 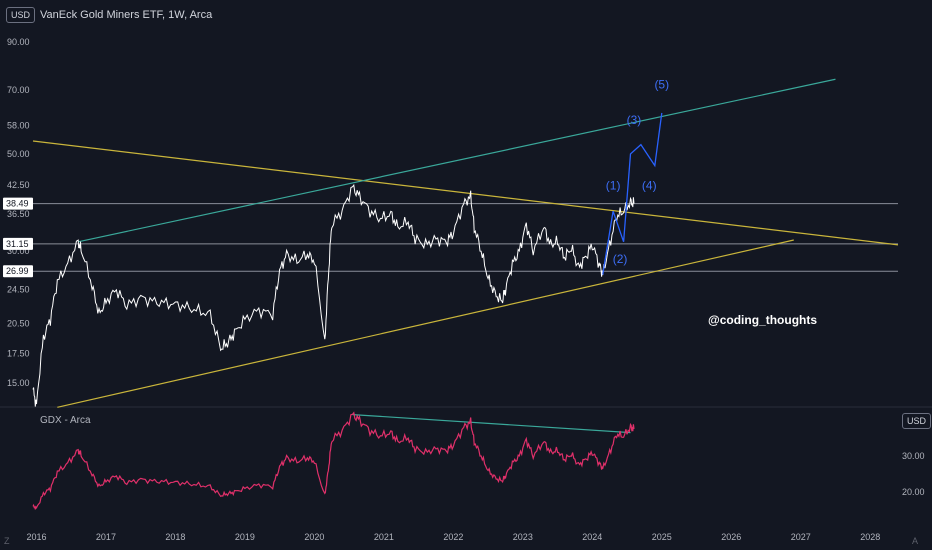 What do you see at coordinates (620, 259) in the screenshot?
I see `wave-label-2: (2)` at bounding box center [620, 259].